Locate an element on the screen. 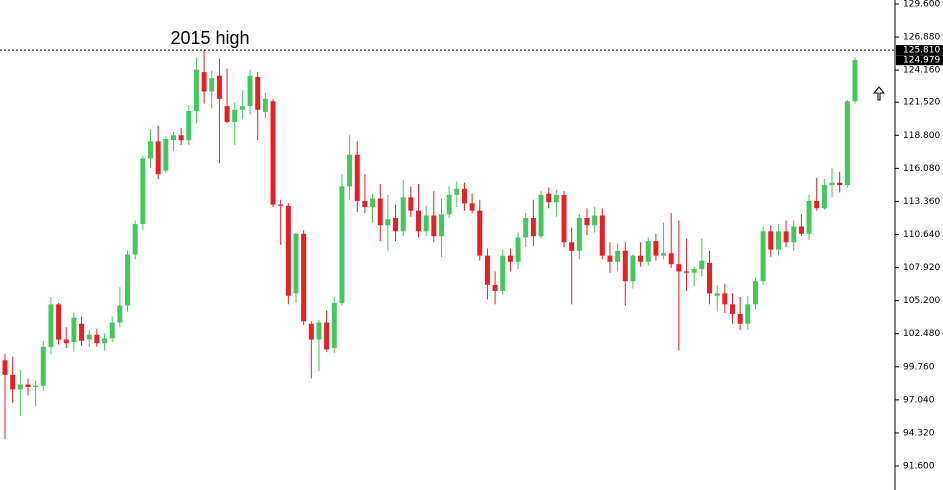 The image size is (943, 490). current-price-label: 124.979 is located at coordinates (921, 61).